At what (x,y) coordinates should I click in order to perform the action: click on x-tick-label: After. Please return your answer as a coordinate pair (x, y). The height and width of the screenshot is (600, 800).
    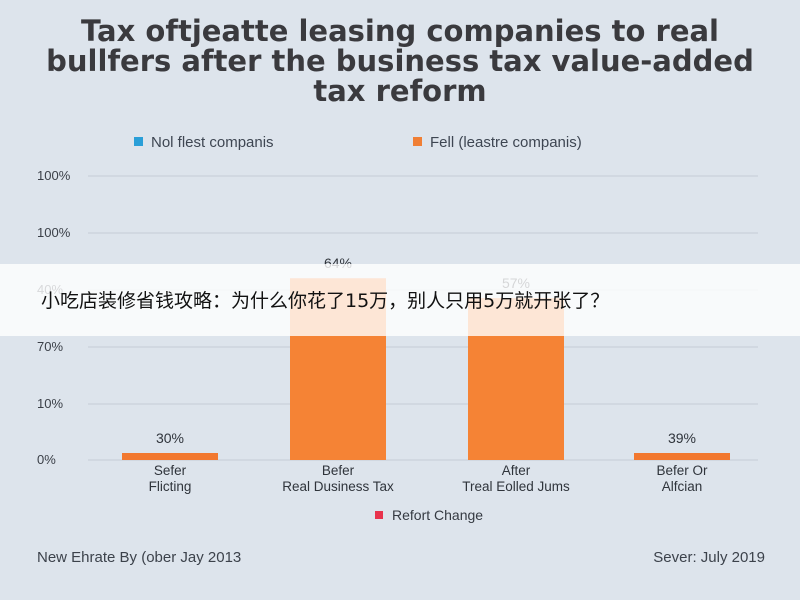
    Looking at the image, I should click on (516, 470).